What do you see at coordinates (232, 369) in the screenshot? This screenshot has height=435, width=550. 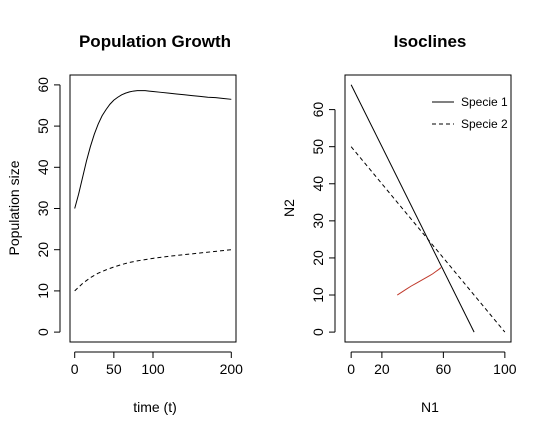 I see `x-tick-label: 200` at bounding box center [232, 369].